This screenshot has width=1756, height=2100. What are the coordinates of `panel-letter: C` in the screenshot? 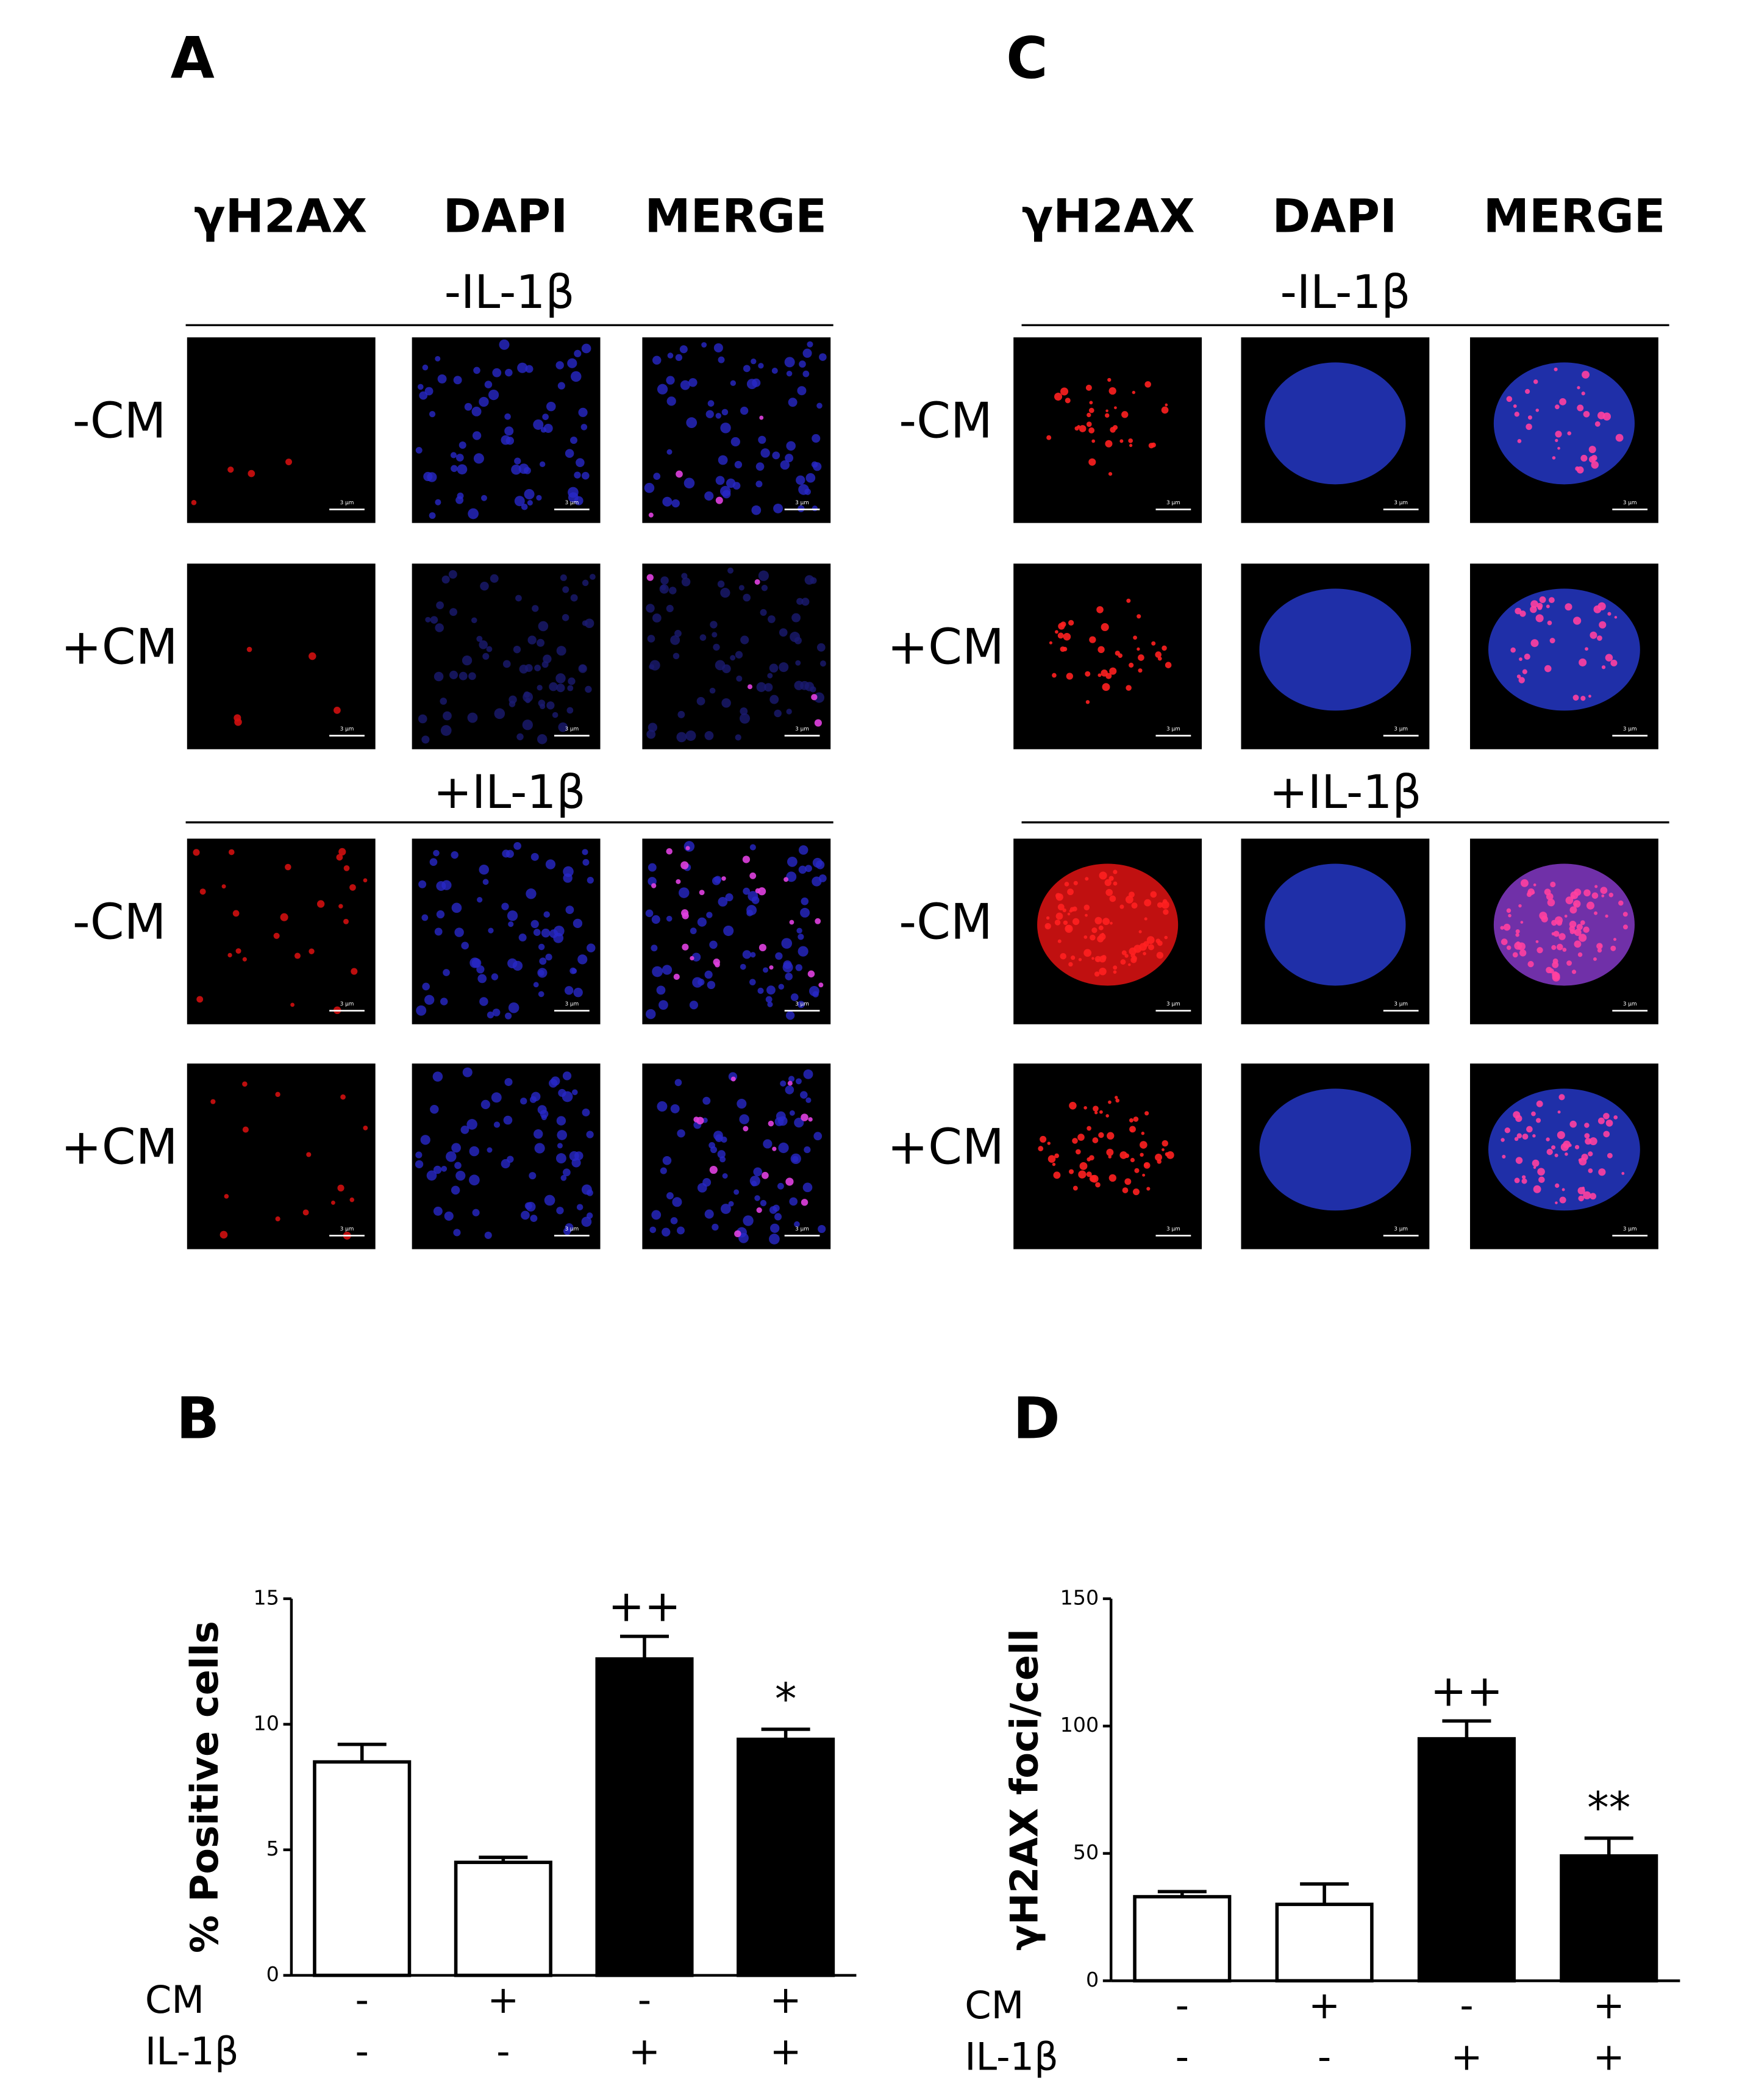 It's located at (1027, 59).